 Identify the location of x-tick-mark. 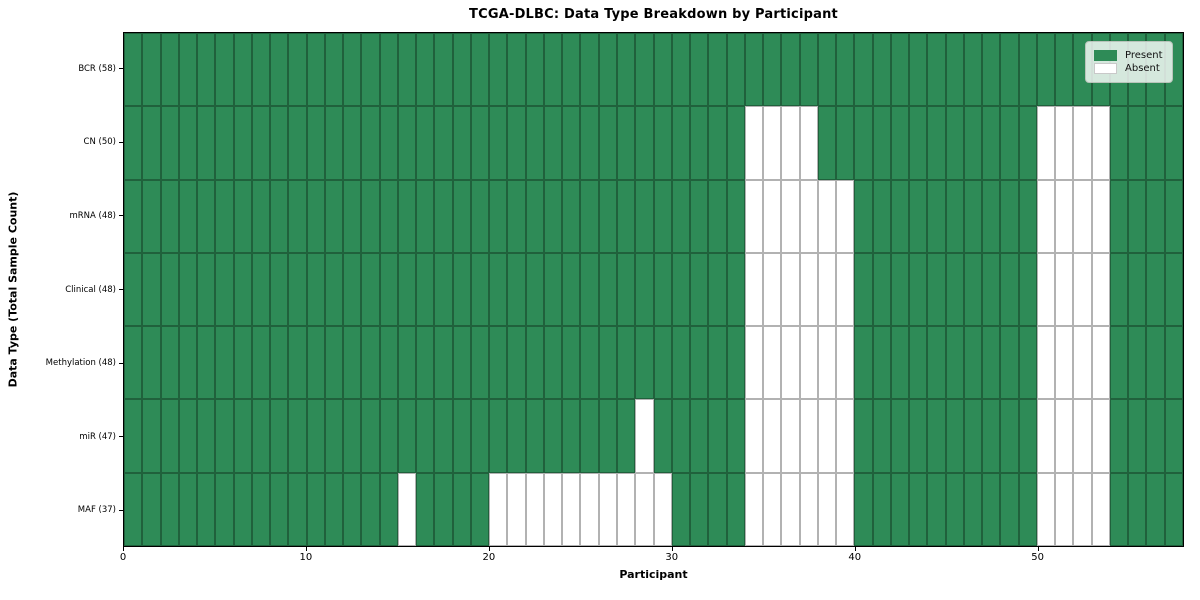
(855, 549).